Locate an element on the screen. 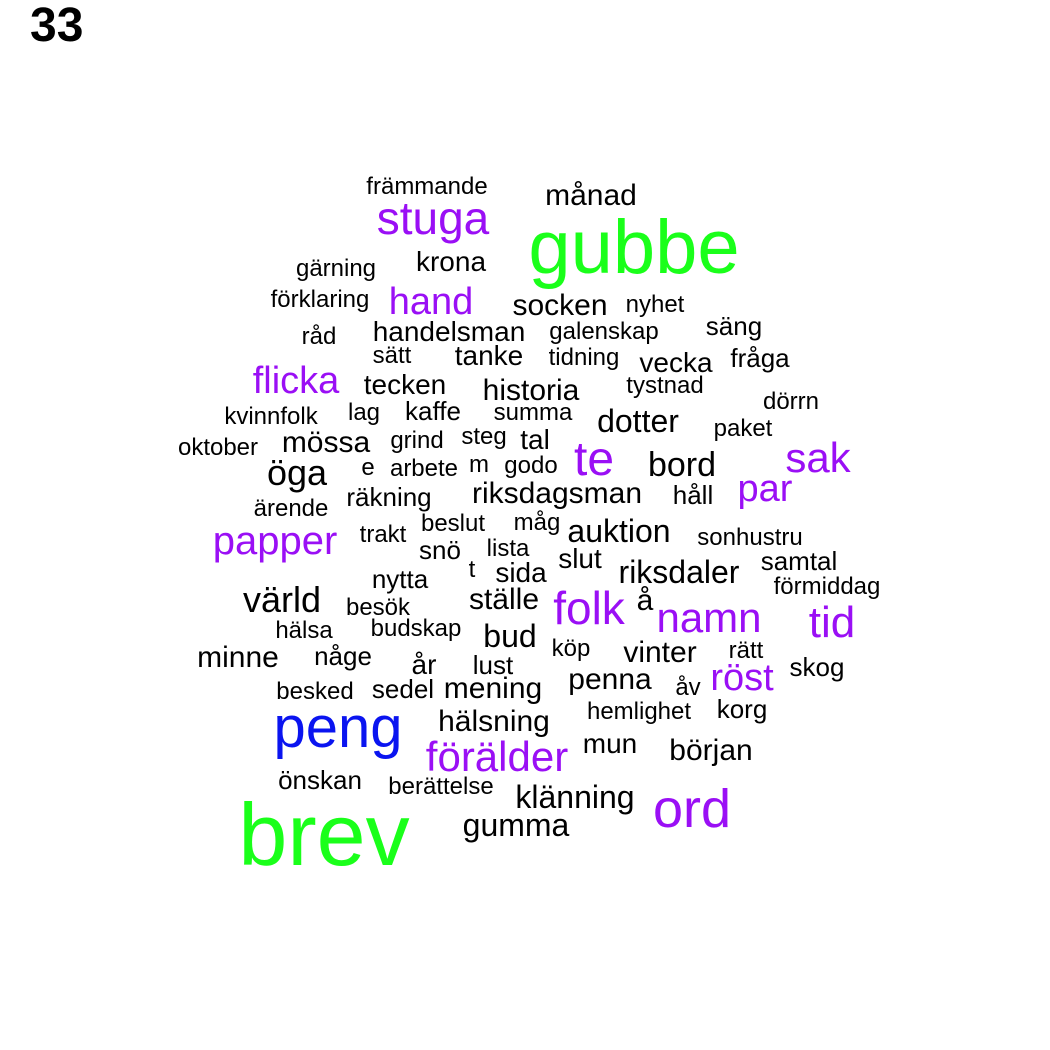 The width and height of the screenshot is (1050, 1050). word-oktober: oktober is located at coordinates (218, 447).